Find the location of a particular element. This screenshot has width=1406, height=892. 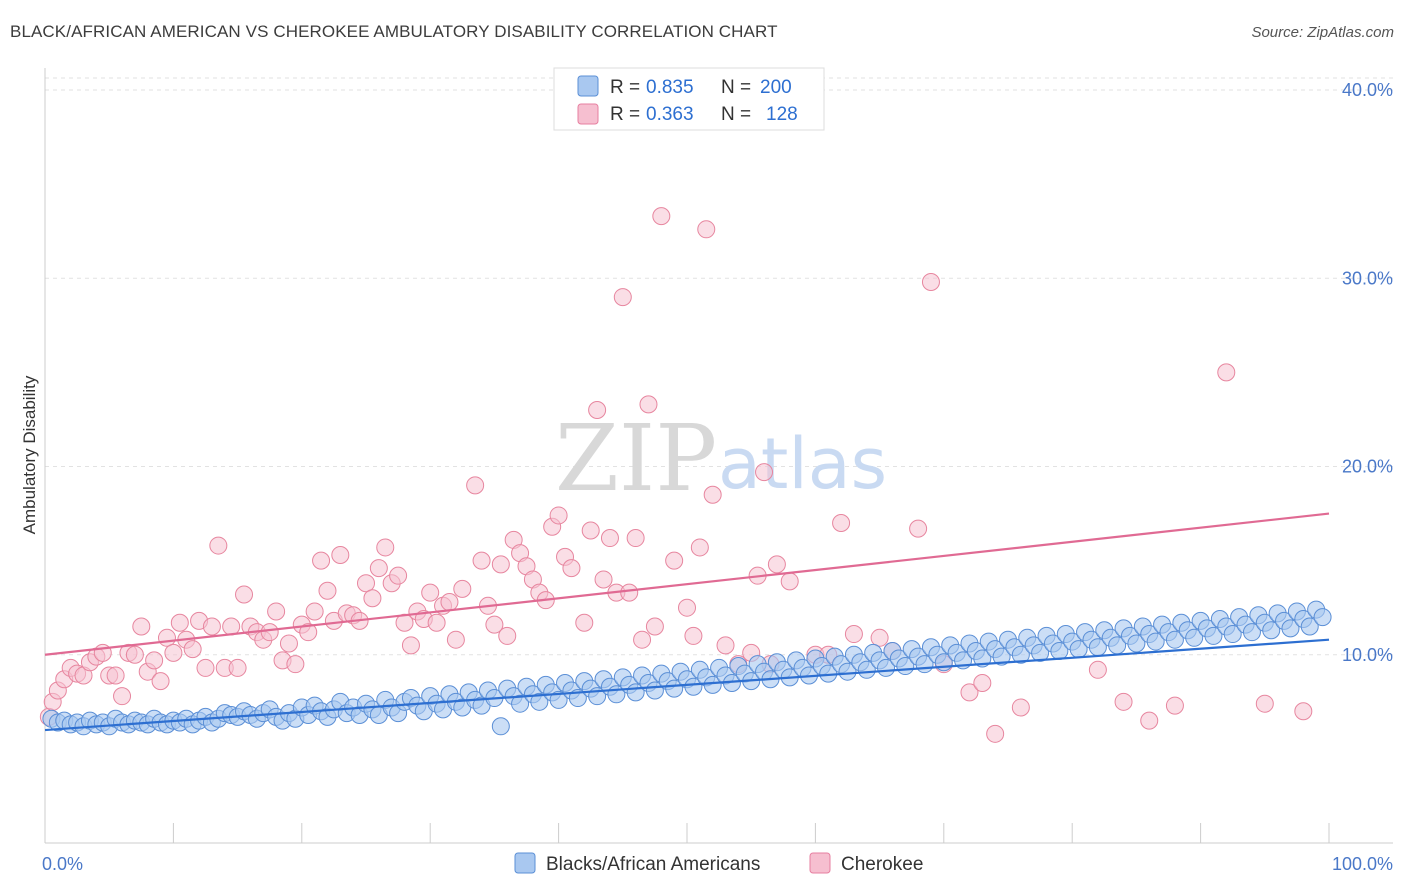

y-tick-label: 20.0% is located at coordinates (1367, 467).